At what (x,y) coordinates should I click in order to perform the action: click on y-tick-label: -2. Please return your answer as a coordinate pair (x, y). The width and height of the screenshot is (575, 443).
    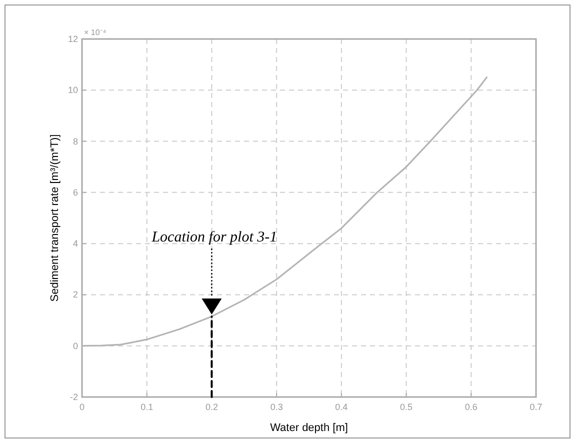
    Looking at the image, I should click on (74, 397).